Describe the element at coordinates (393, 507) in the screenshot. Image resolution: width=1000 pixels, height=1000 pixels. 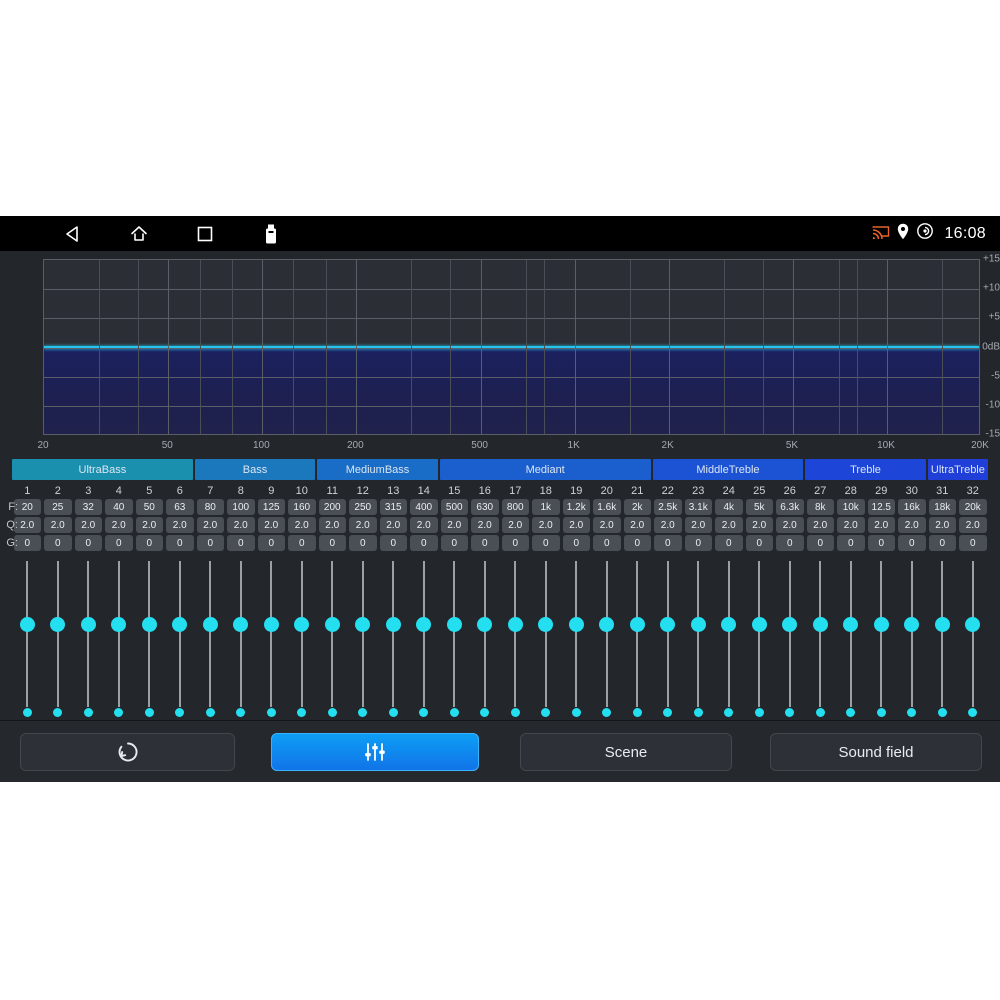
I see `frequency-cell: 315` at that location.